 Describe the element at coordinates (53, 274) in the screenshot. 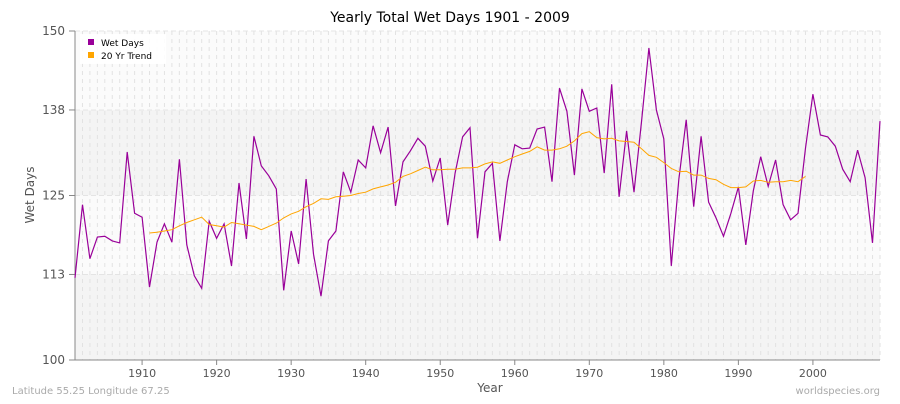

I see `y-tick-label: 113` at that location.